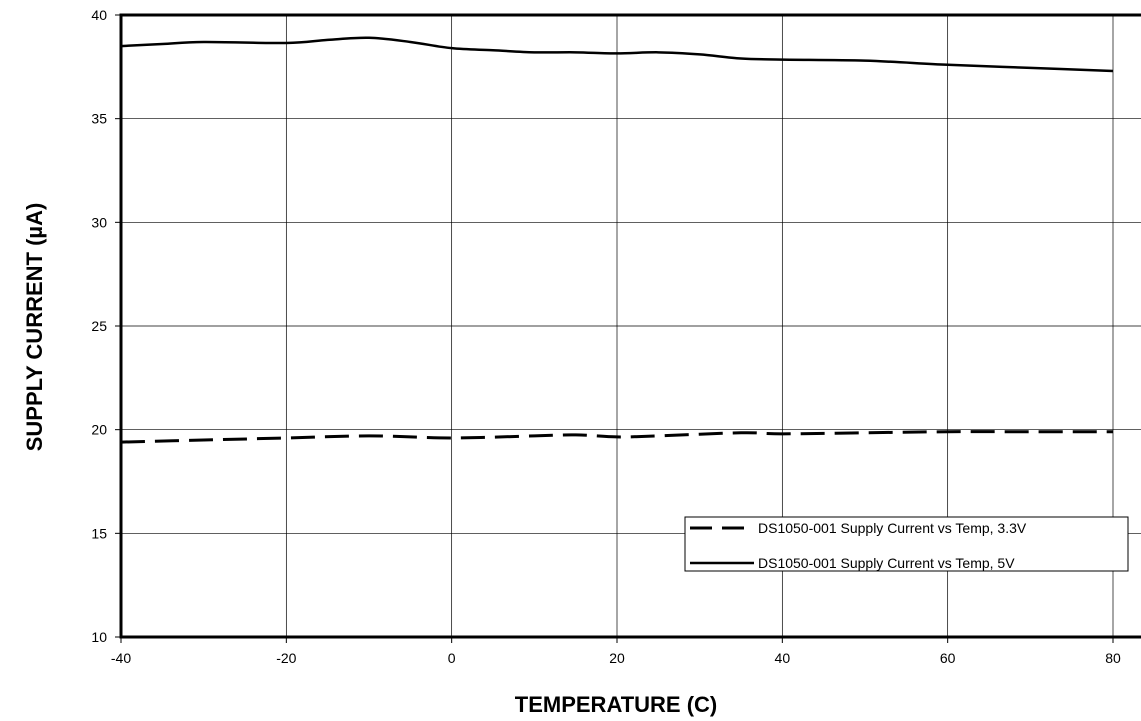 This screenshot has width=1141, height=721. Describe the element at coordinates (121, 658) in the screenshot. I see `x-tick-label: -40` at that location.